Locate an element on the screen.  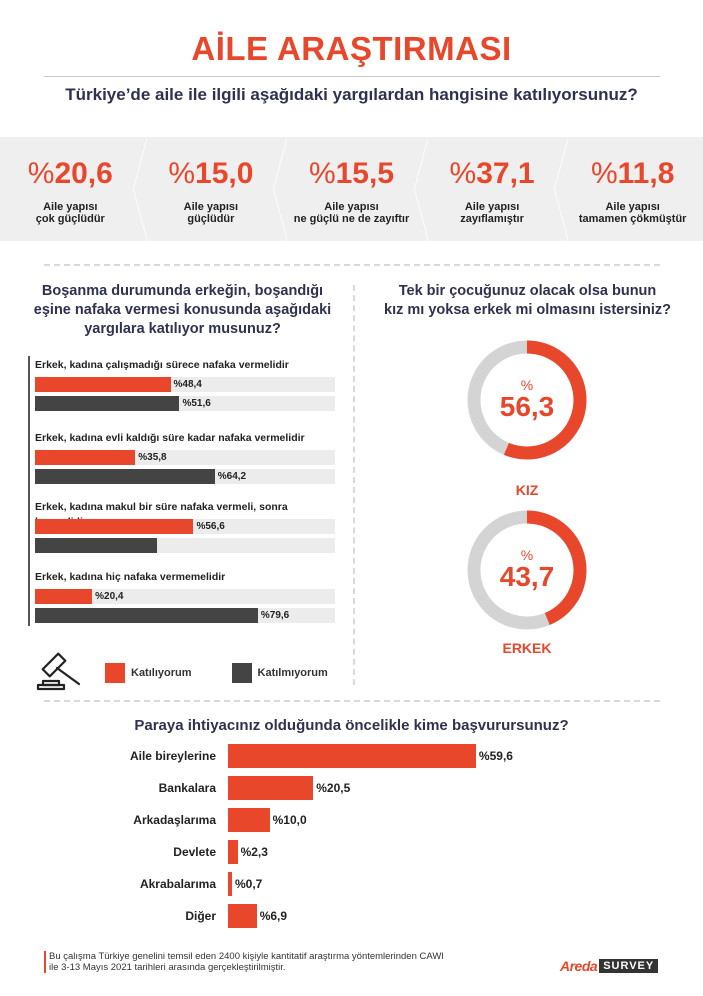
stat-label-line2: tamamen çökmüştür is located at coordinates (632, 219).